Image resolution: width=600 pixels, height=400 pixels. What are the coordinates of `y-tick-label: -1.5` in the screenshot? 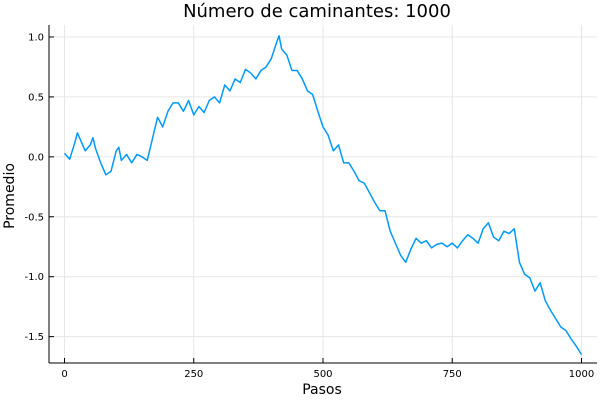 It's located at (34, 337).